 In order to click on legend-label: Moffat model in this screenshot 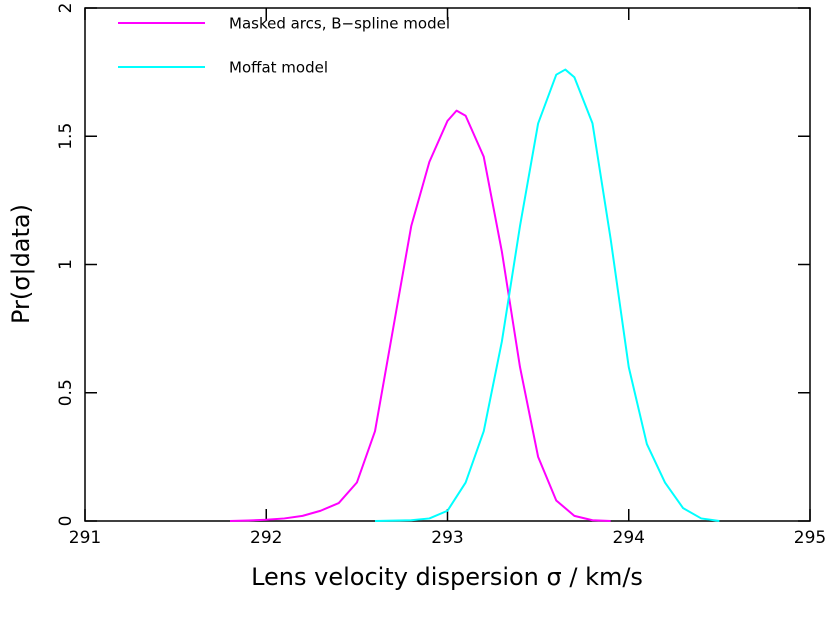, I will do `click(278, 68)`.